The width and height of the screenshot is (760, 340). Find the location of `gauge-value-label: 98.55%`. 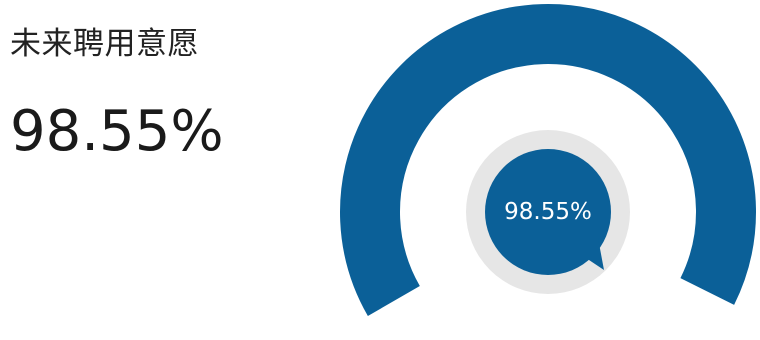

gauge-value-label: 98.55% is located at coordinates (548, 212).